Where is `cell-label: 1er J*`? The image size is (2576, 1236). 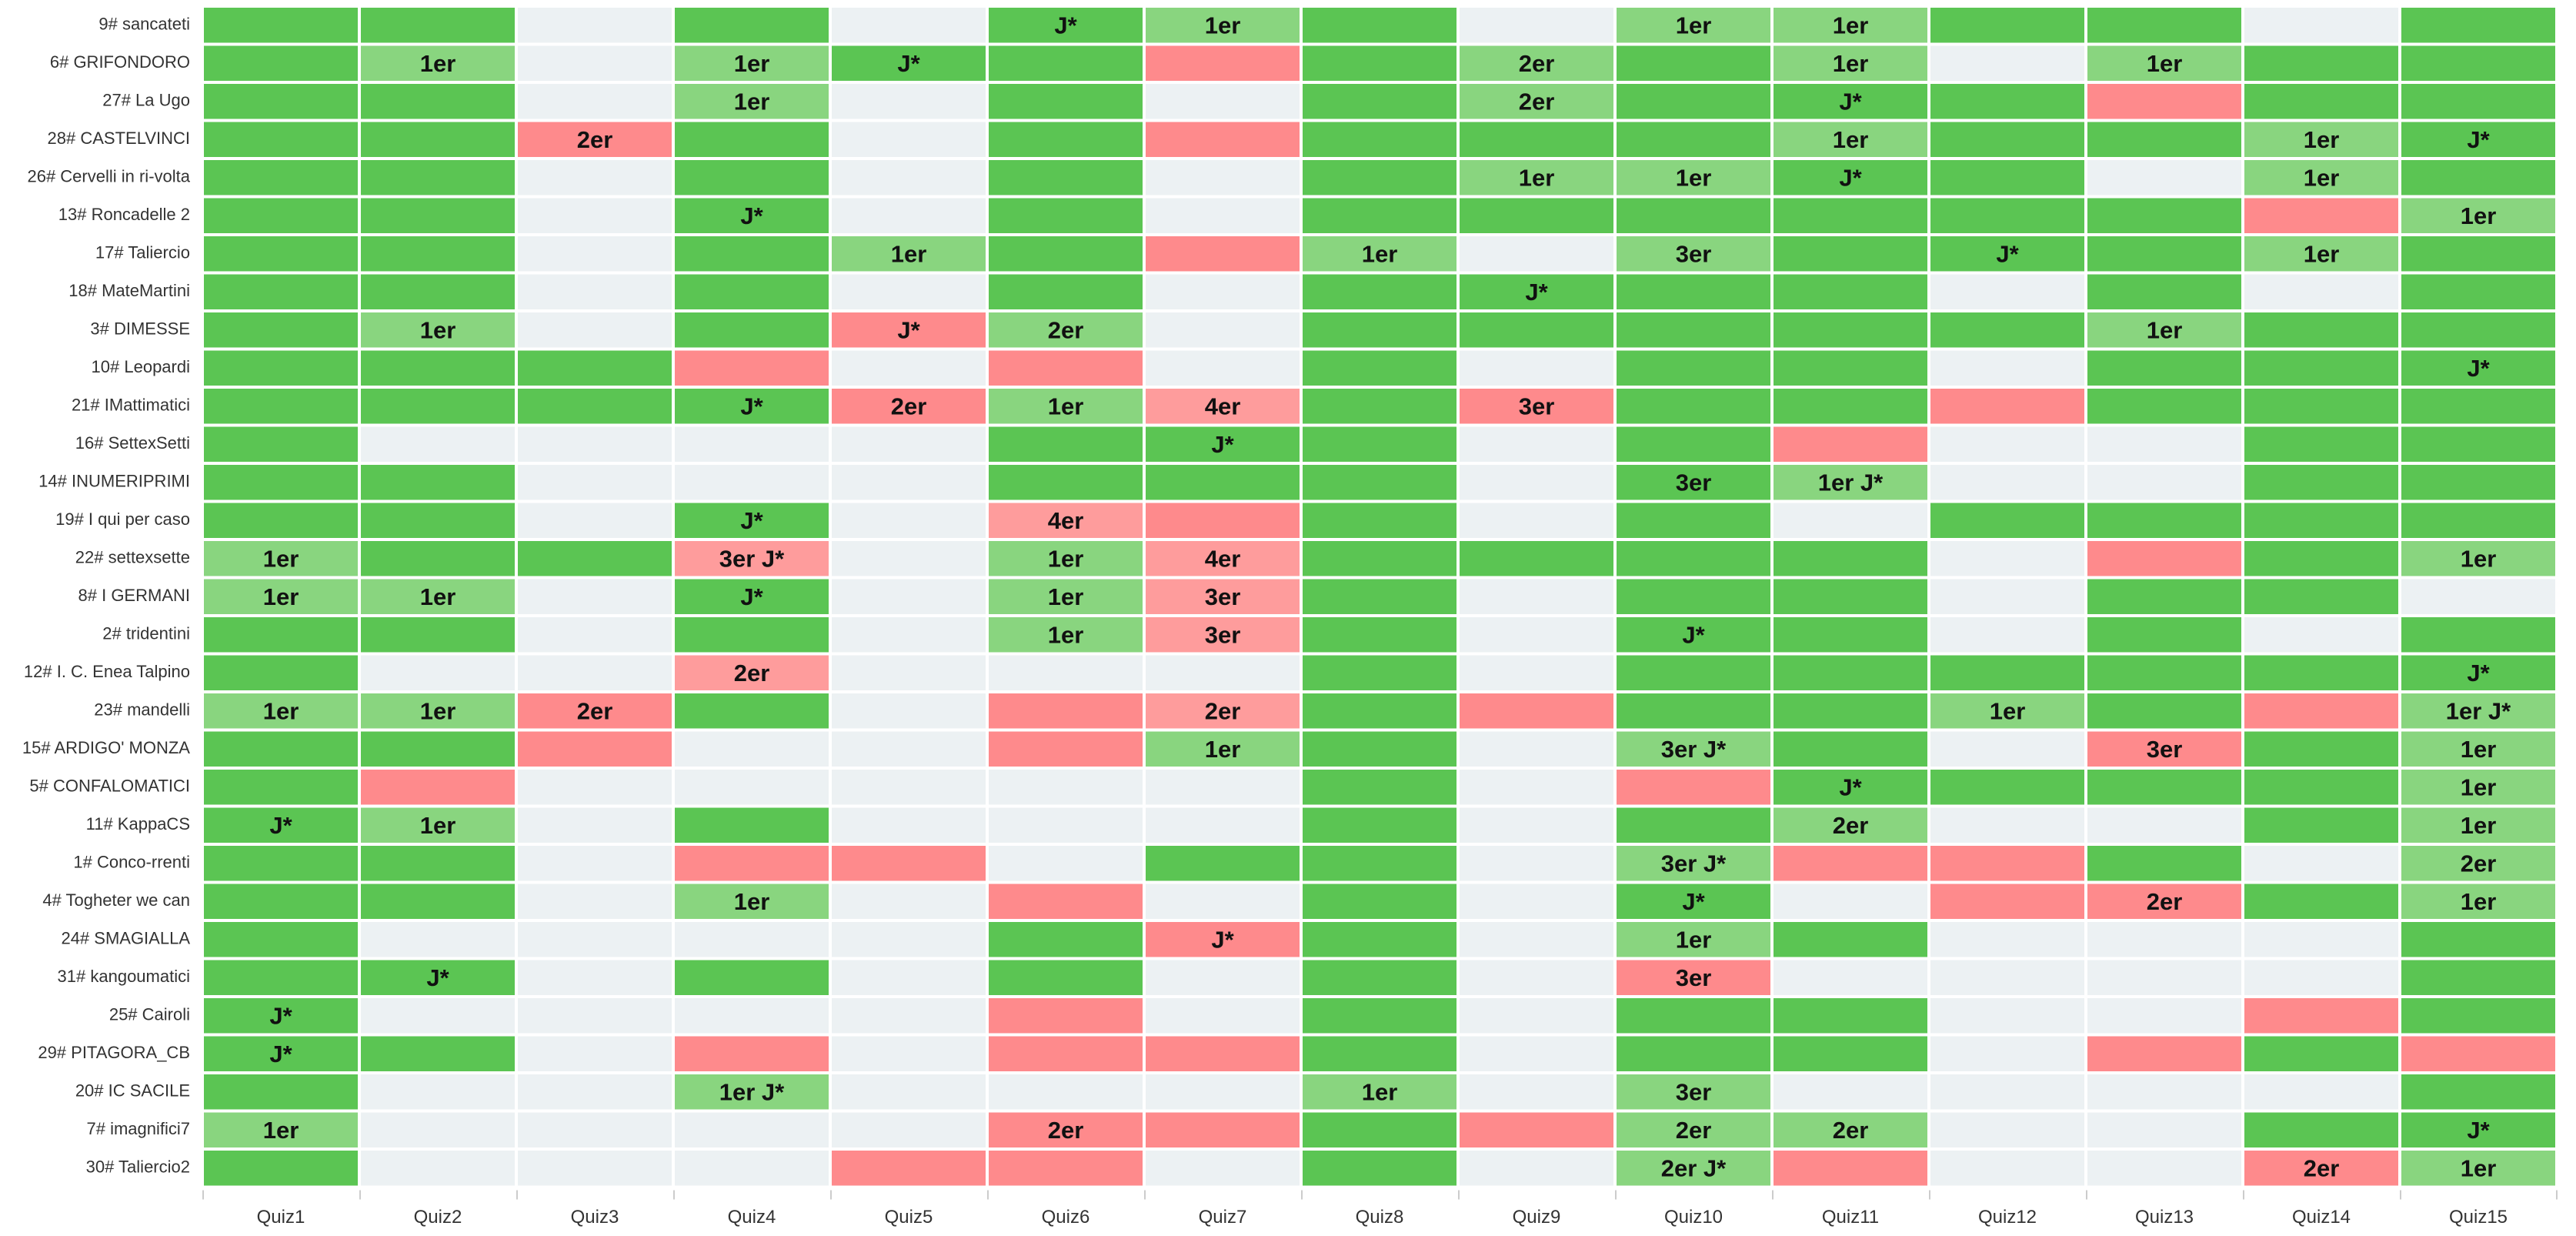 cell-label: 1er J* is located at coordinates (2478, 710).